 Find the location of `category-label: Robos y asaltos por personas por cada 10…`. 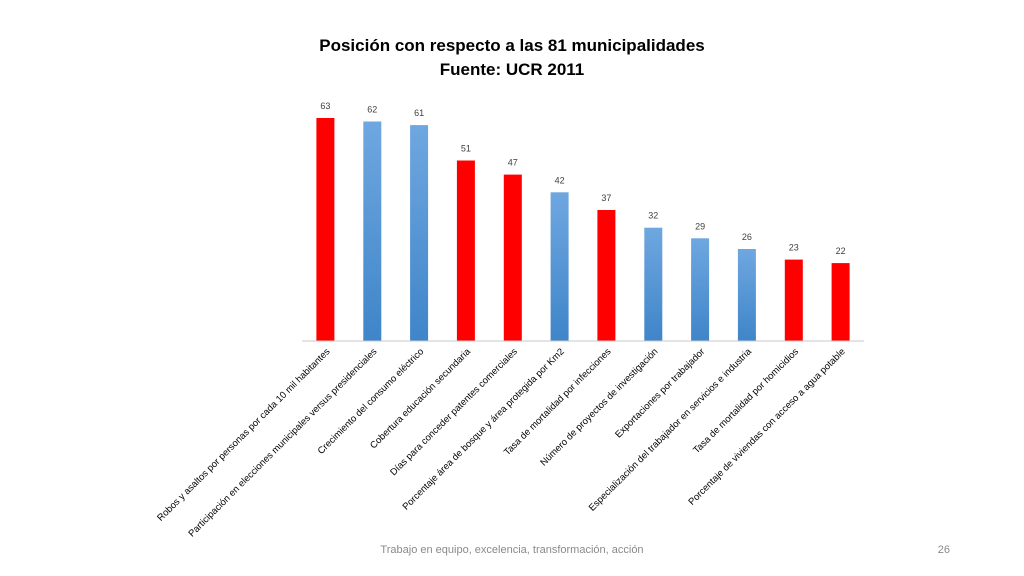

category-label: Robos y asaltos por personas por cada 10… is located at coordinates (243, 434).